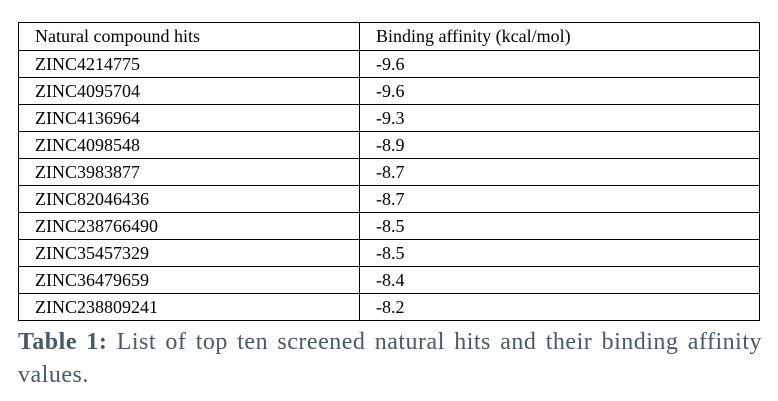 The height and width of the screenshot is (401, 778). I want to click on table-row: ZINC238809241 -8.2, so click(389, 307).